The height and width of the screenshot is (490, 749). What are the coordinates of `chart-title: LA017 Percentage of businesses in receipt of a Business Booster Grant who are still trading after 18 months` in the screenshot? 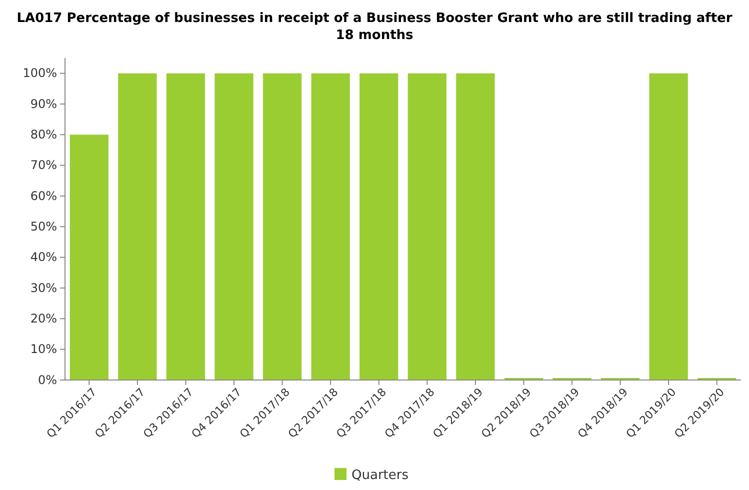 It's located at (374, 27).